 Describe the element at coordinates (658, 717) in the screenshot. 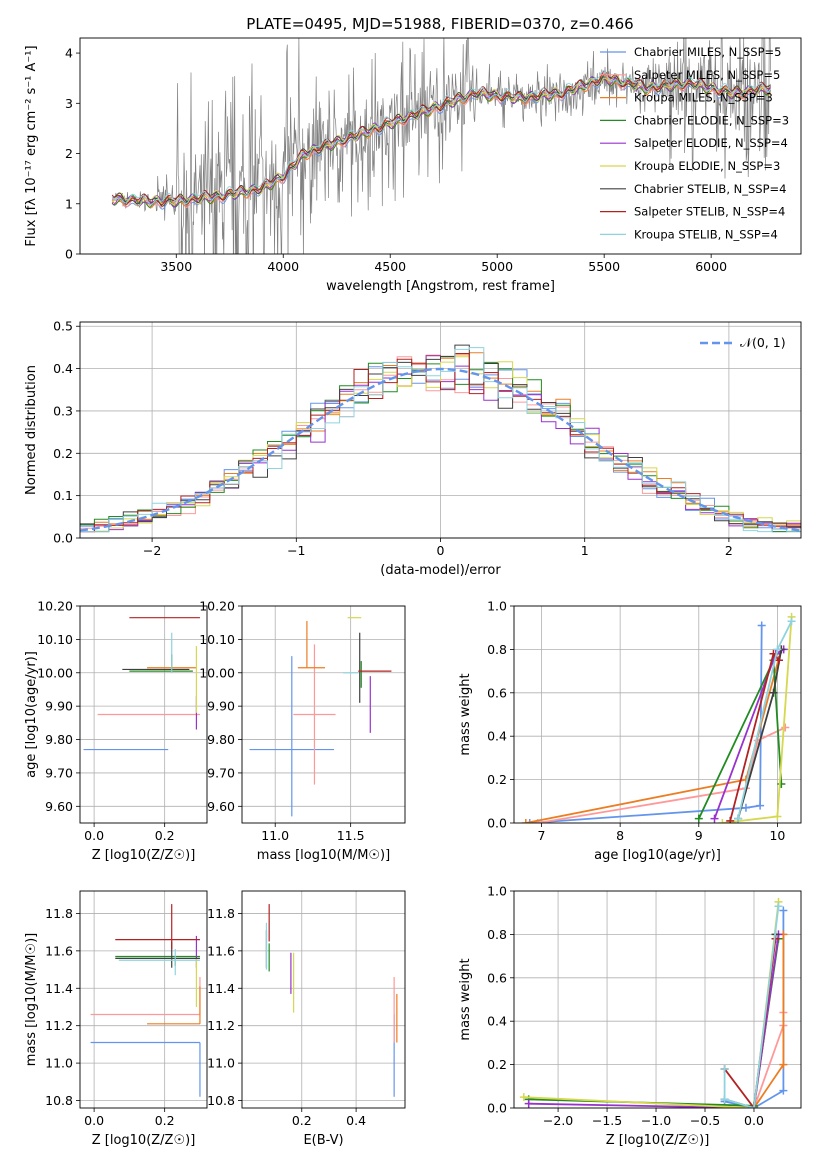

I see `plot-area-weights-vs-age` at that location.